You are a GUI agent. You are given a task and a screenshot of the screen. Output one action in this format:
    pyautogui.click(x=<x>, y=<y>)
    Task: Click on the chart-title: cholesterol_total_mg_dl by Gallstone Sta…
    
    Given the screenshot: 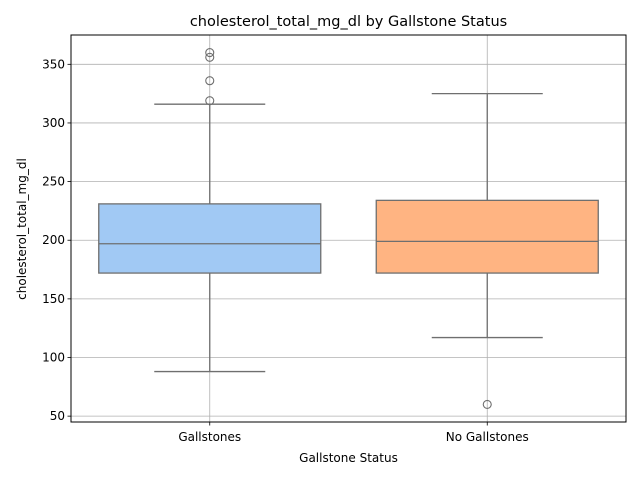 What is the action you would take?
    pyautogui.click(x=348, y=22)
    